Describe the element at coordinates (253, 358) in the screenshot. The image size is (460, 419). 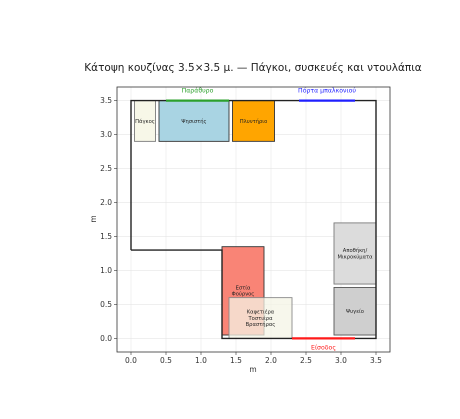
I see `x-tick-labels: 0.0 0.5 1.0 1.5 2.0 2.5 3.0 3.5` at that location.